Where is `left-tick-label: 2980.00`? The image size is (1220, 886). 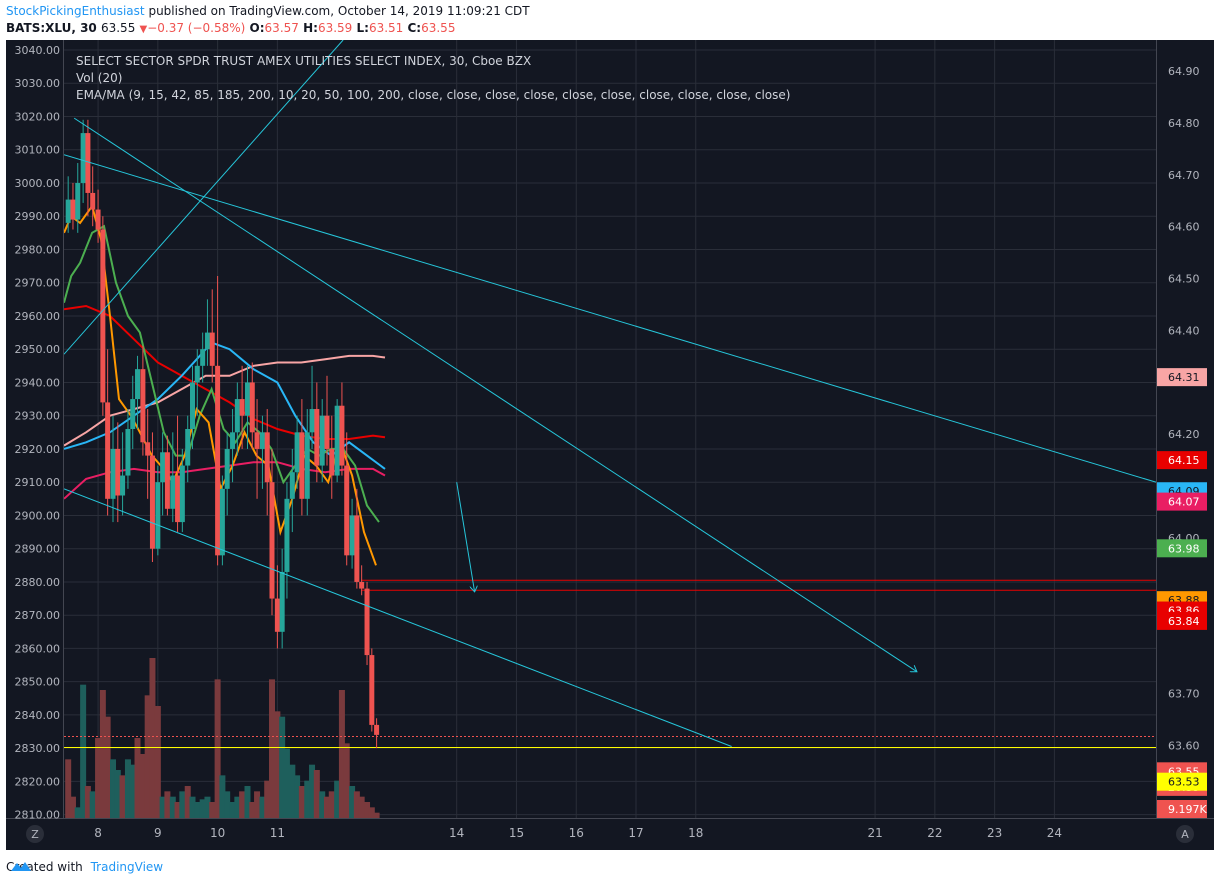 left-tick-label: 2980.00 is located at coordinates (38, 249).